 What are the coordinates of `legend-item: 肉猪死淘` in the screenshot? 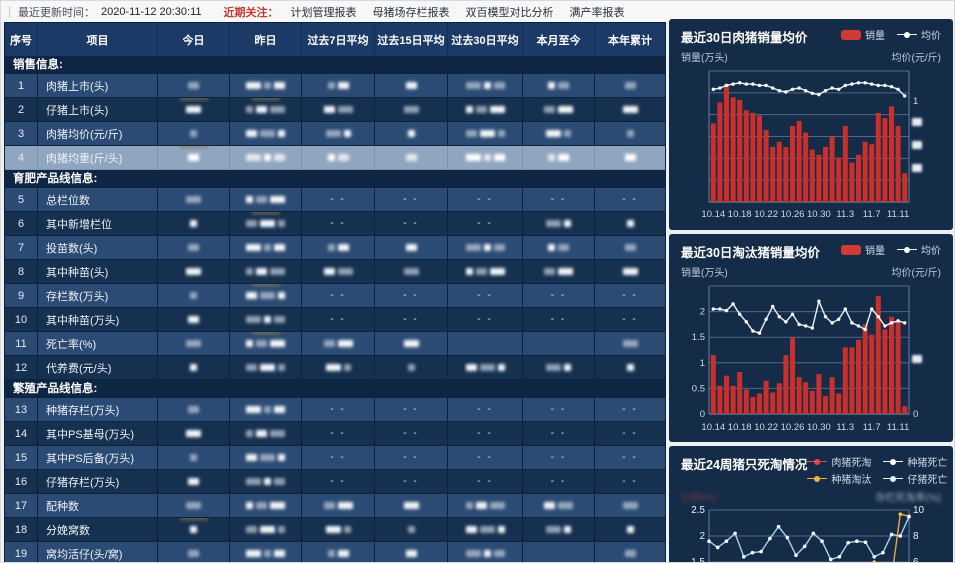 It's located at (839, 461).